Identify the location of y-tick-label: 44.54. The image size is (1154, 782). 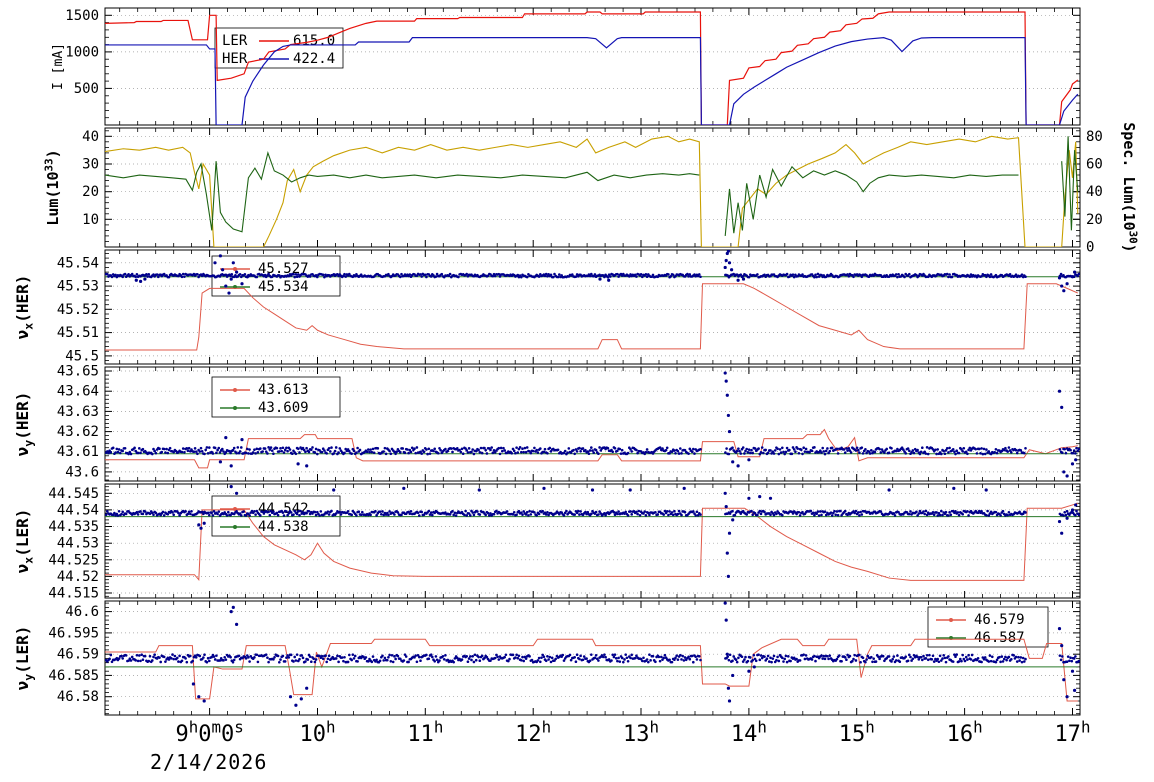
(78, 510).